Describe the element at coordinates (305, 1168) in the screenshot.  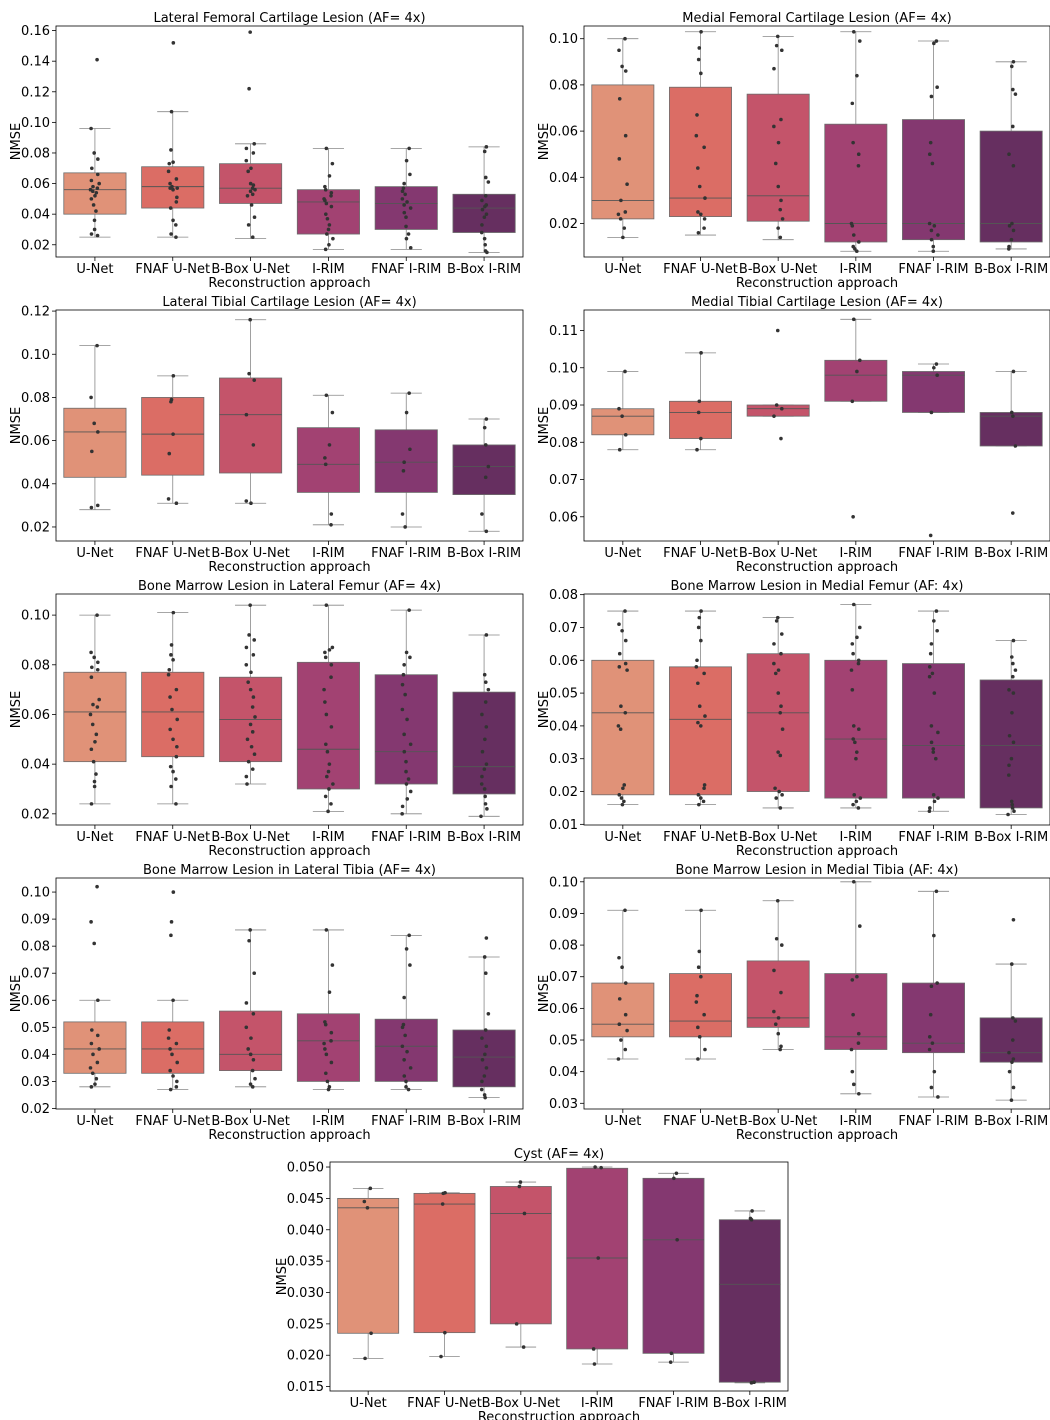
I see `y-tick-label: 0.050` at that location.